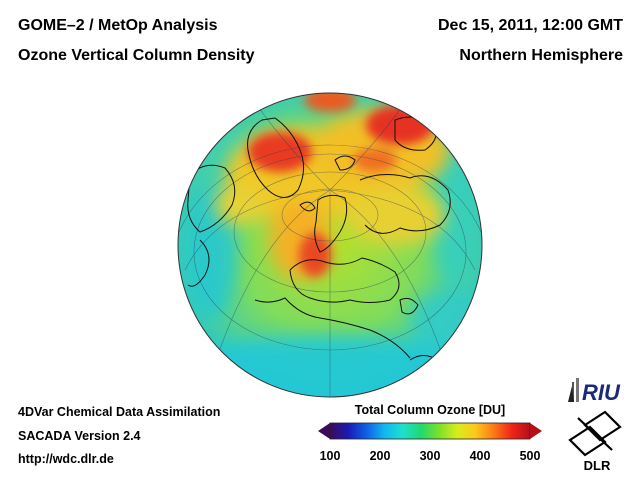  I want to click on colorbar-tick-200: 200, so click(380, 456).